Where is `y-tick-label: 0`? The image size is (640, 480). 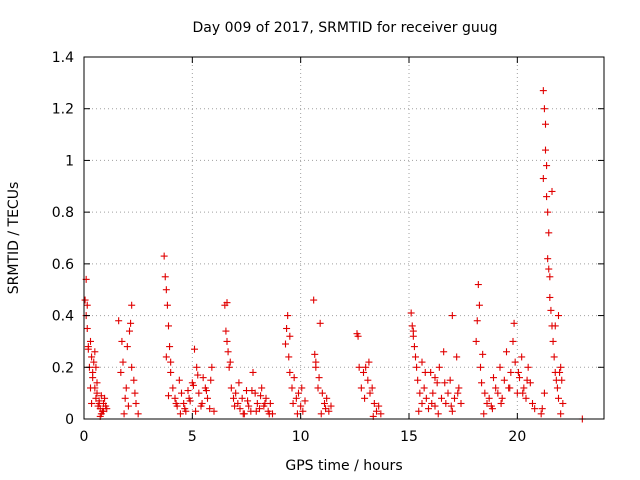
y-tick-label: 0 is located at coordinates (69, 420).